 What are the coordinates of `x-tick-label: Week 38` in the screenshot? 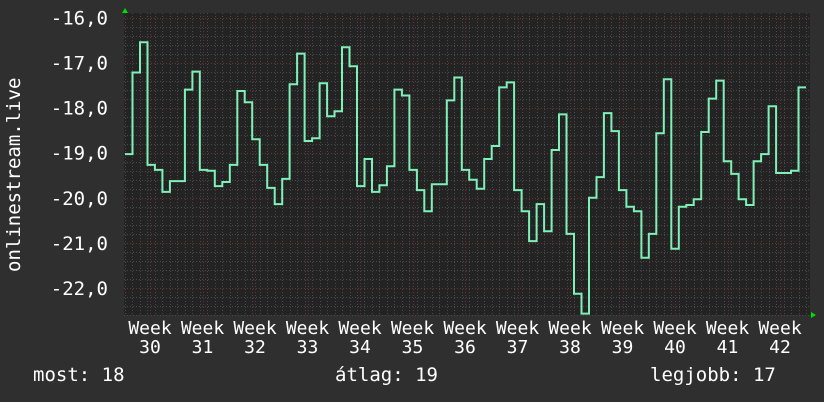 It's located at (570, 338).